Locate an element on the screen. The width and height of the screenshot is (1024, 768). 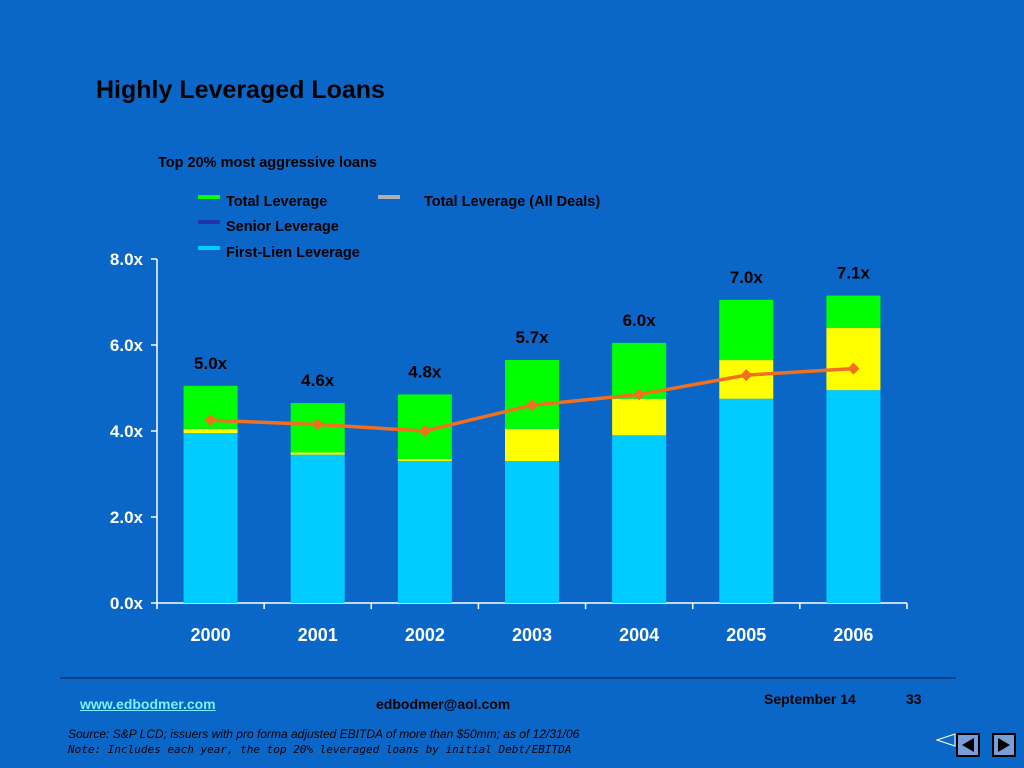
data-label-2005: 7.0x is located at coordinates (747, 277).